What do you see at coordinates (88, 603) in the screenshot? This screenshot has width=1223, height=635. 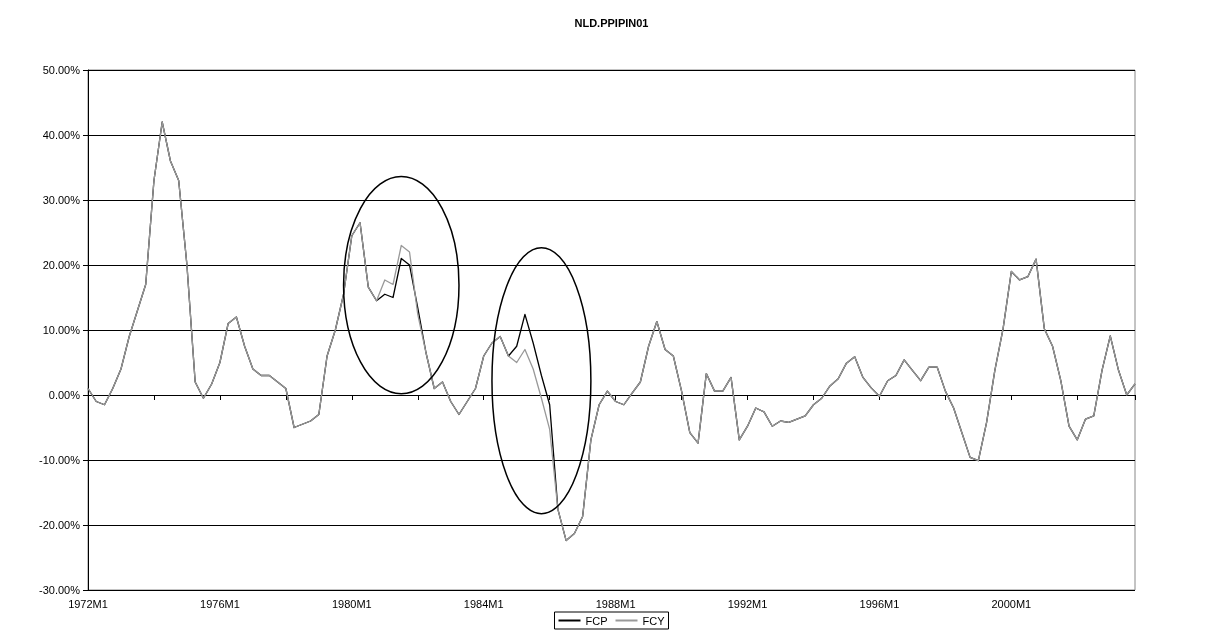 I see `x-tick-label: 1972M1` at bounding box center [88, 603].